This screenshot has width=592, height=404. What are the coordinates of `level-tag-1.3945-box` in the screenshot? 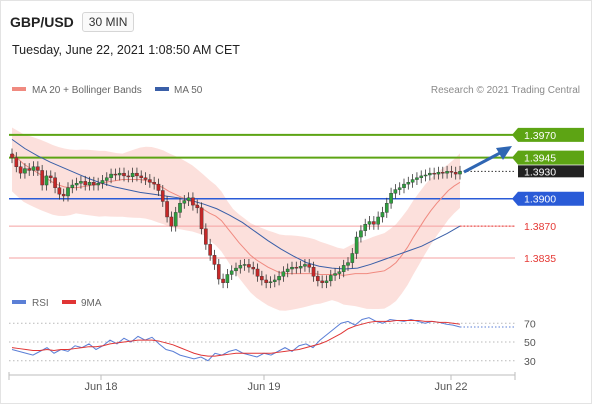 It's located at (548, 157).